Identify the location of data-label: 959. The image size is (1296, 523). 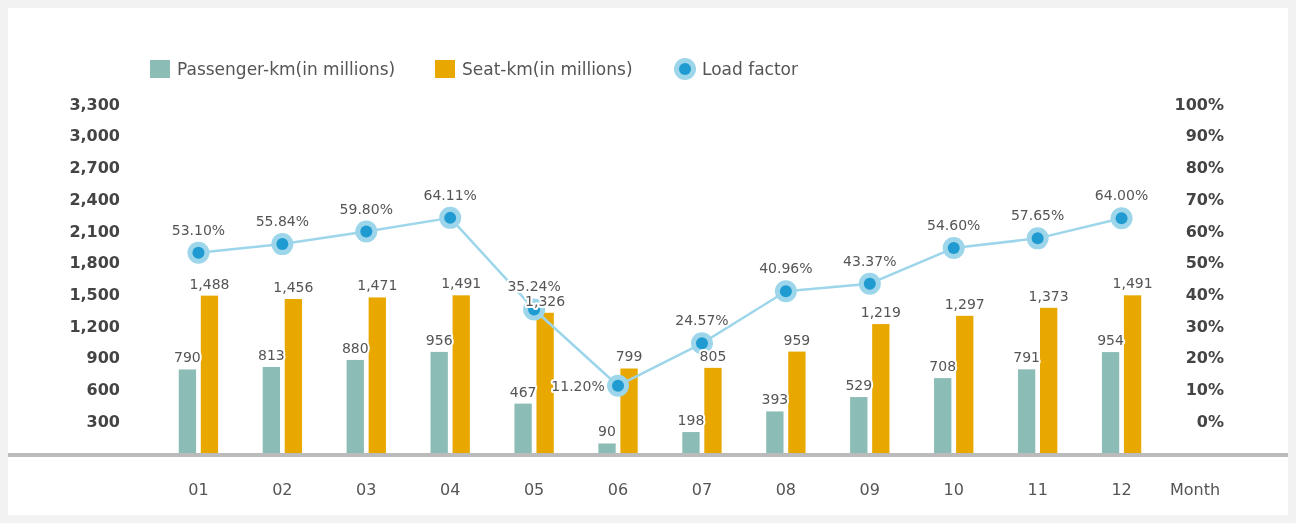
(797, 339).